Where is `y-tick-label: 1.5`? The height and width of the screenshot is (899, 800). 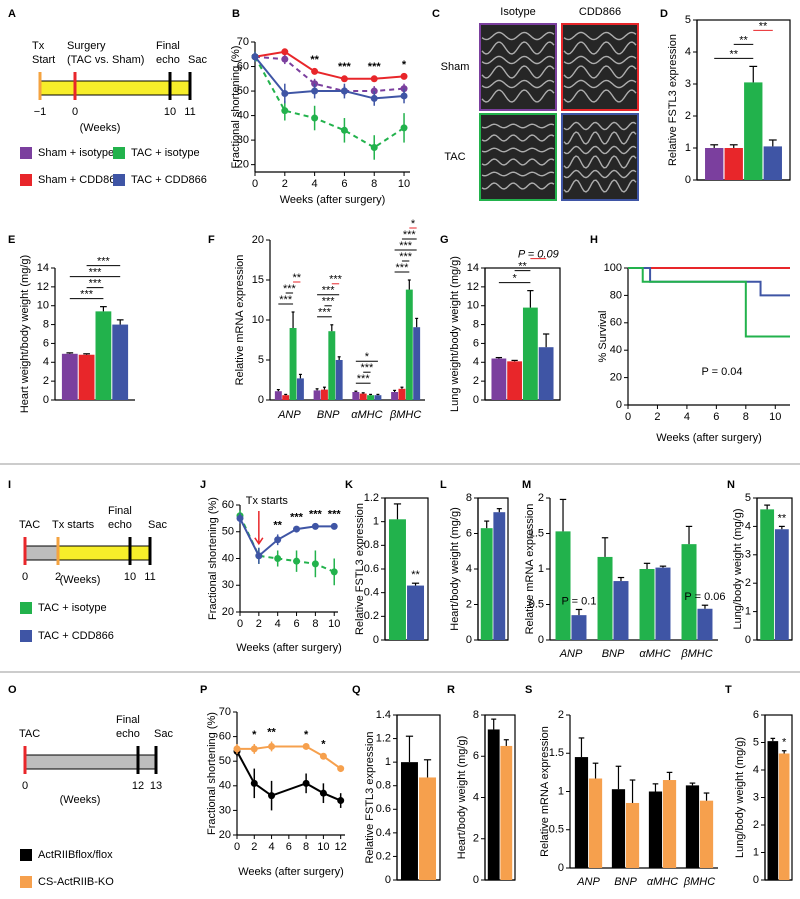
y-tick-label: 1.5 is located at coordinates (556, 753).